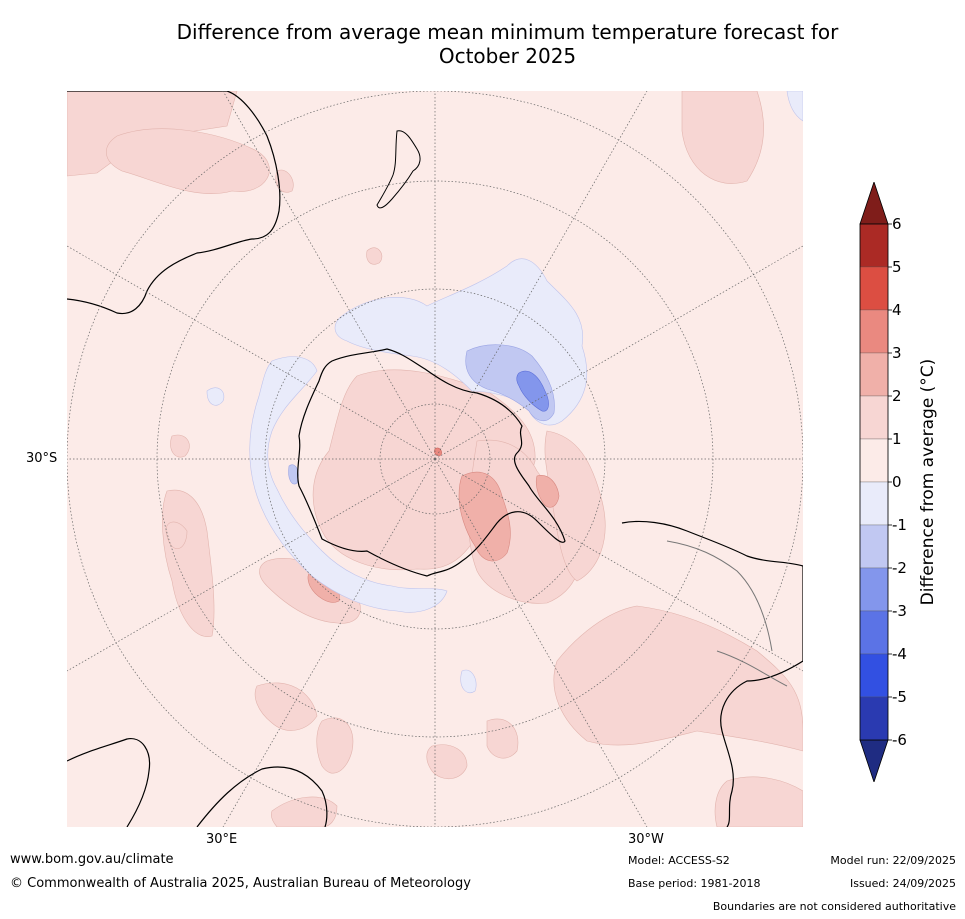 This screenshot has width=965, height=919. I want to click on colorbar-title: Difference from average (°C), so click(928, 482).